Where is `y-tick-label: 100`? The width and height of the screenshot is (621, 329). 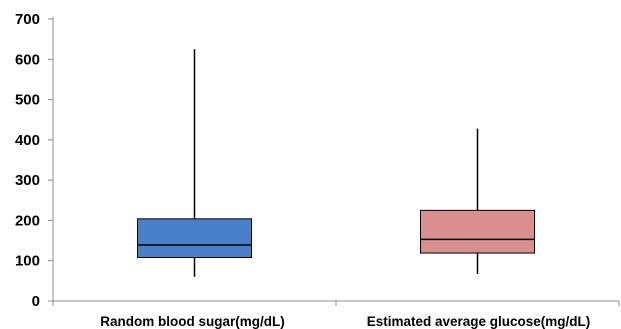
y-tick-label: 100 is located at coordinates (27, 261).